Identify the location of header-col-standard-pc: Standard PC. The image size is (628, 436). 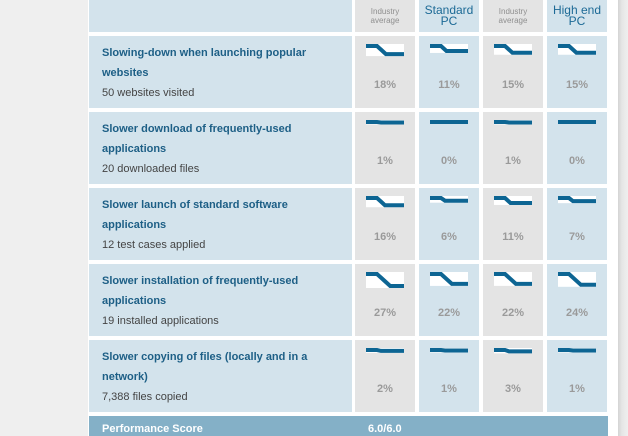
(449, 16).